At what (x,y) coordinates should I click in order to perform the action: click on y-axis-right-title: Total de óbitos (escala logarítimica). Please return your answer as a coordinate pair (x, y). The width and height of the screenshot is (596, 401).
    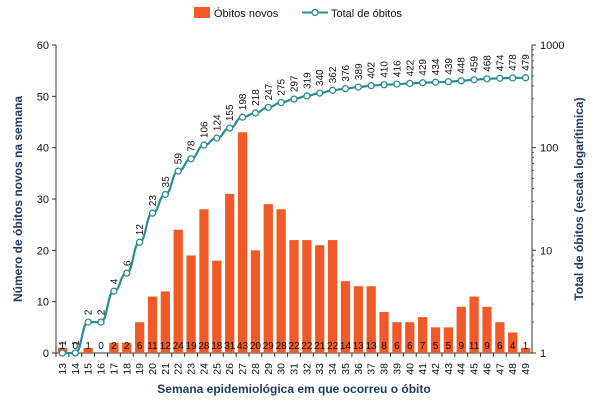
    Looking at the image, I should click on (579, 198).